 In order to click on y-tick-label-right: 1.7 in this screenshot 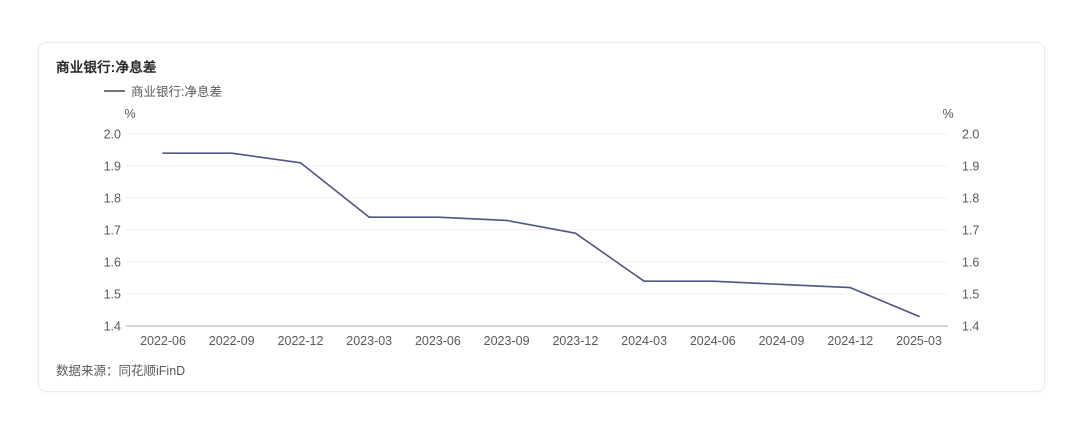, I will do `click(970, 231)`.